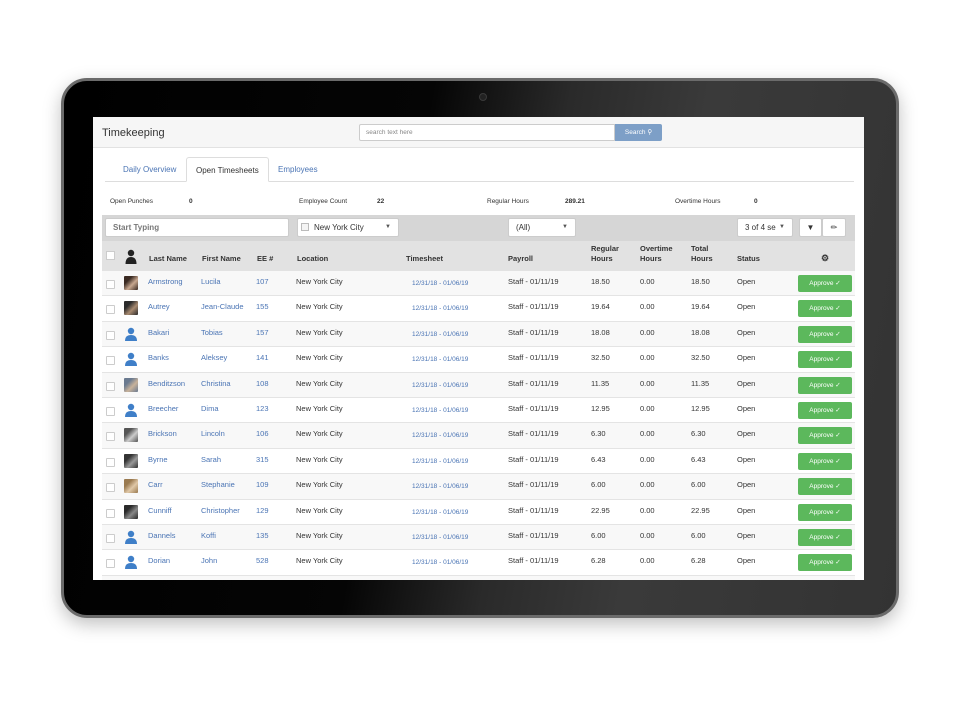 Image resolution: width=960 pixels, height=720 pixels. Describe the element at coordinates (521, 258) in the screenshot. I see `col-payroll: Payroll` at that location.